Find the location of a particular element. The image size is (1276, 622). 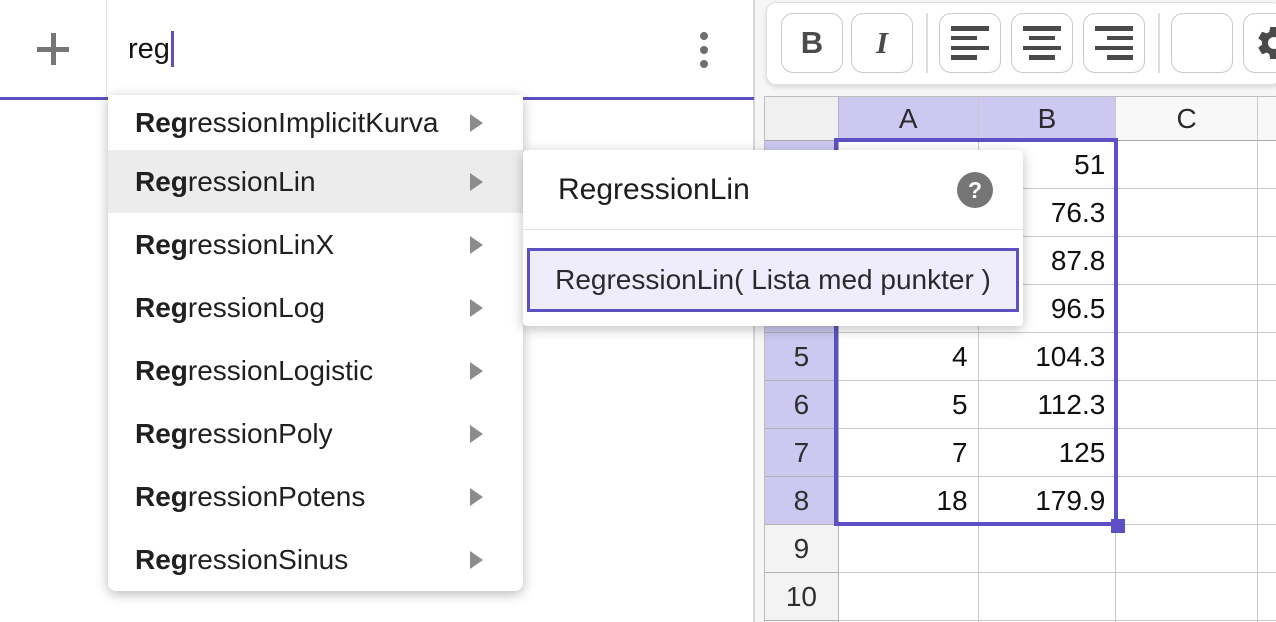

command-syntax-option: RegressionLin( Lista med punkter ) is located at coordinates (773, 280).